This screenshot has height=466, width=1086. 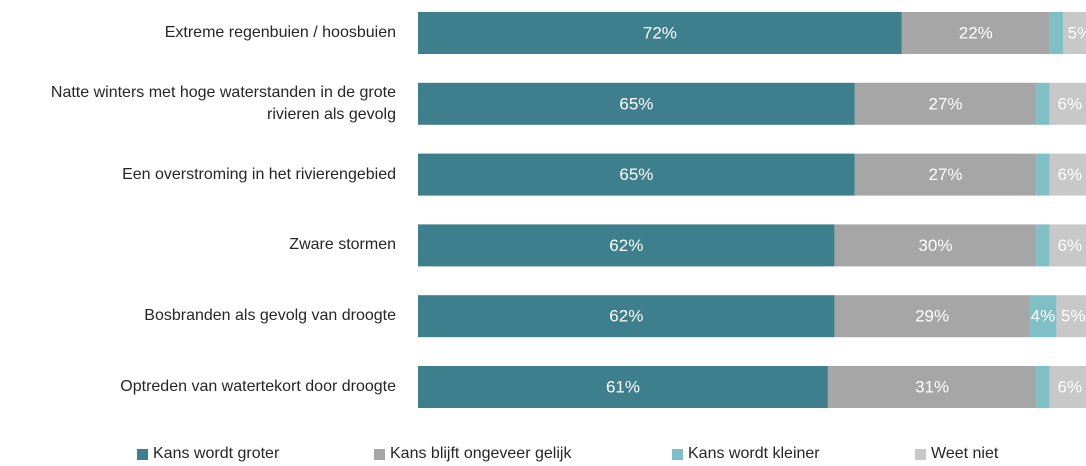 I want to click on category-label: Optreden van watertekort door droogte, so click(x=258, y=386).